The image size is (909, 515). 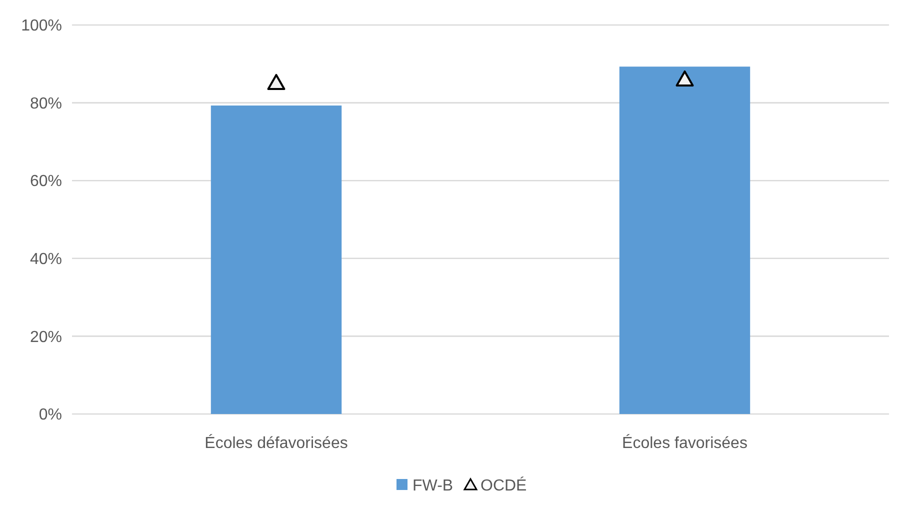 I want to click on y-tick-label: 20%, so click(x=46, y=337).